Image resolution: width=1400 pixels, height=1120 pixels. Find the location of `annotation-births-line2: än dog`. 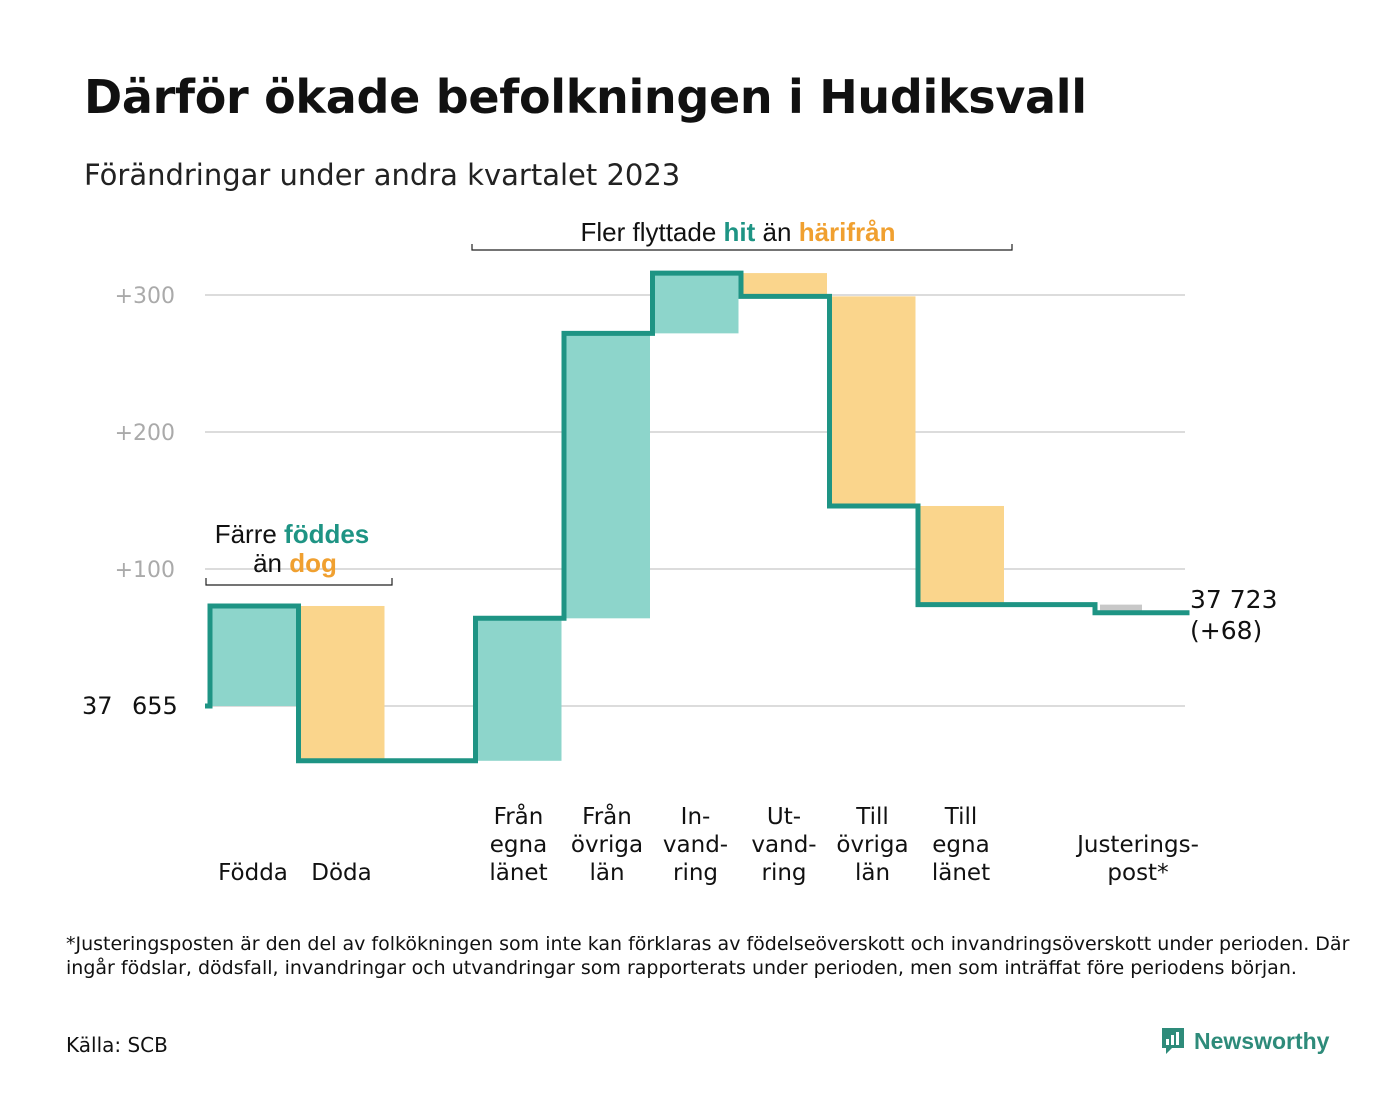

annotation-births-line2: än dog is located at coordinates (295, 563).